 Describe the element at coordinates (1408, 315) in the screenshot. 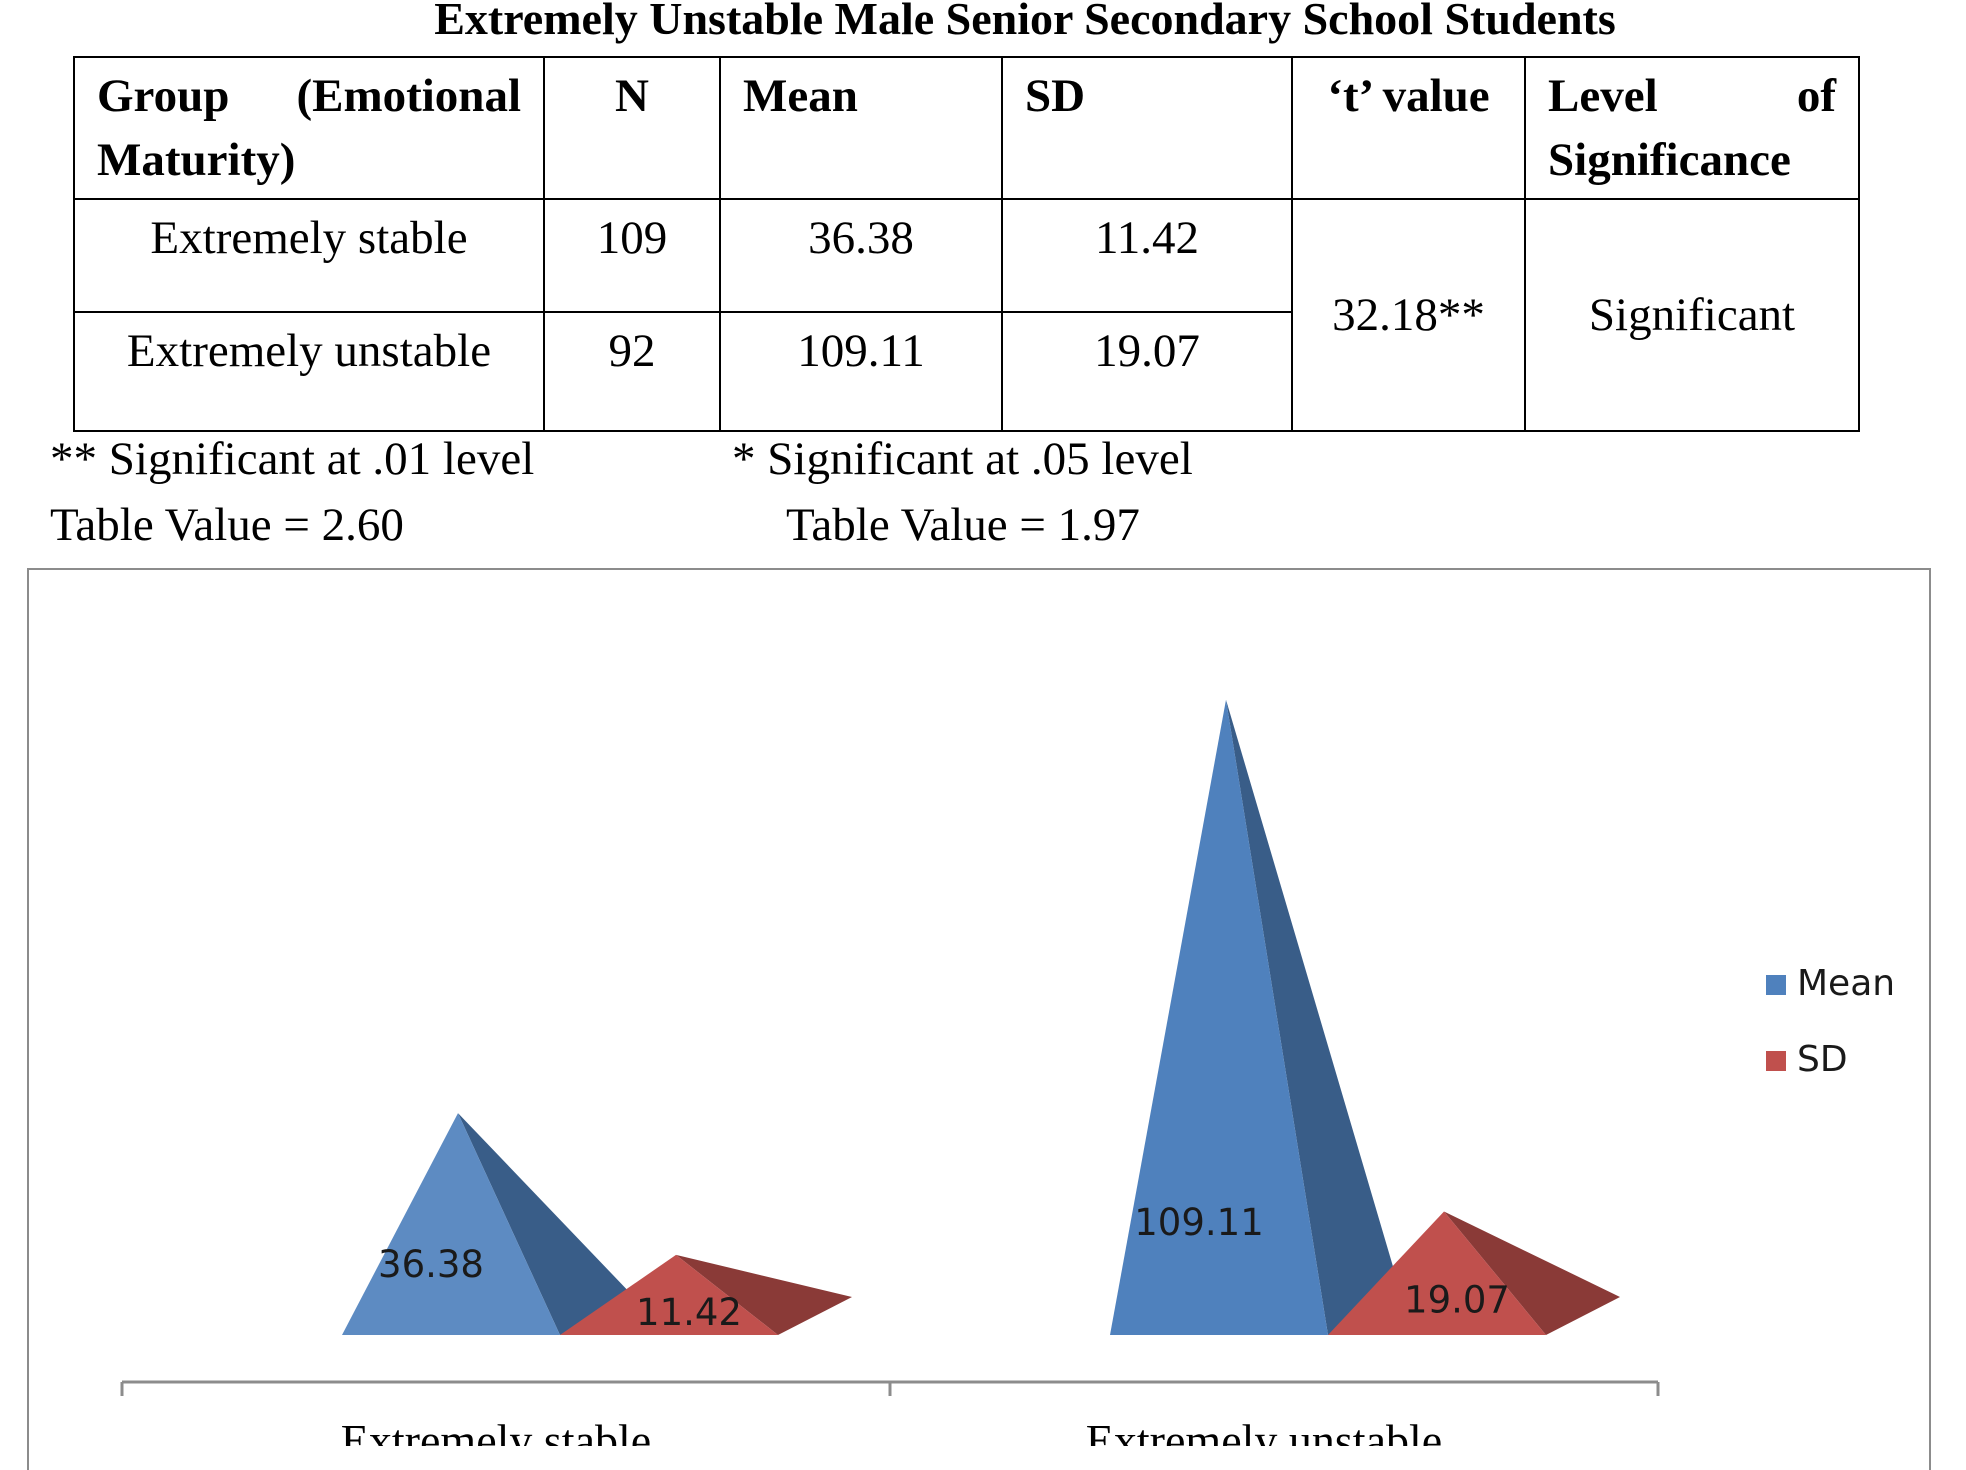

I see `cell-t-value: 32.18**` at that location.